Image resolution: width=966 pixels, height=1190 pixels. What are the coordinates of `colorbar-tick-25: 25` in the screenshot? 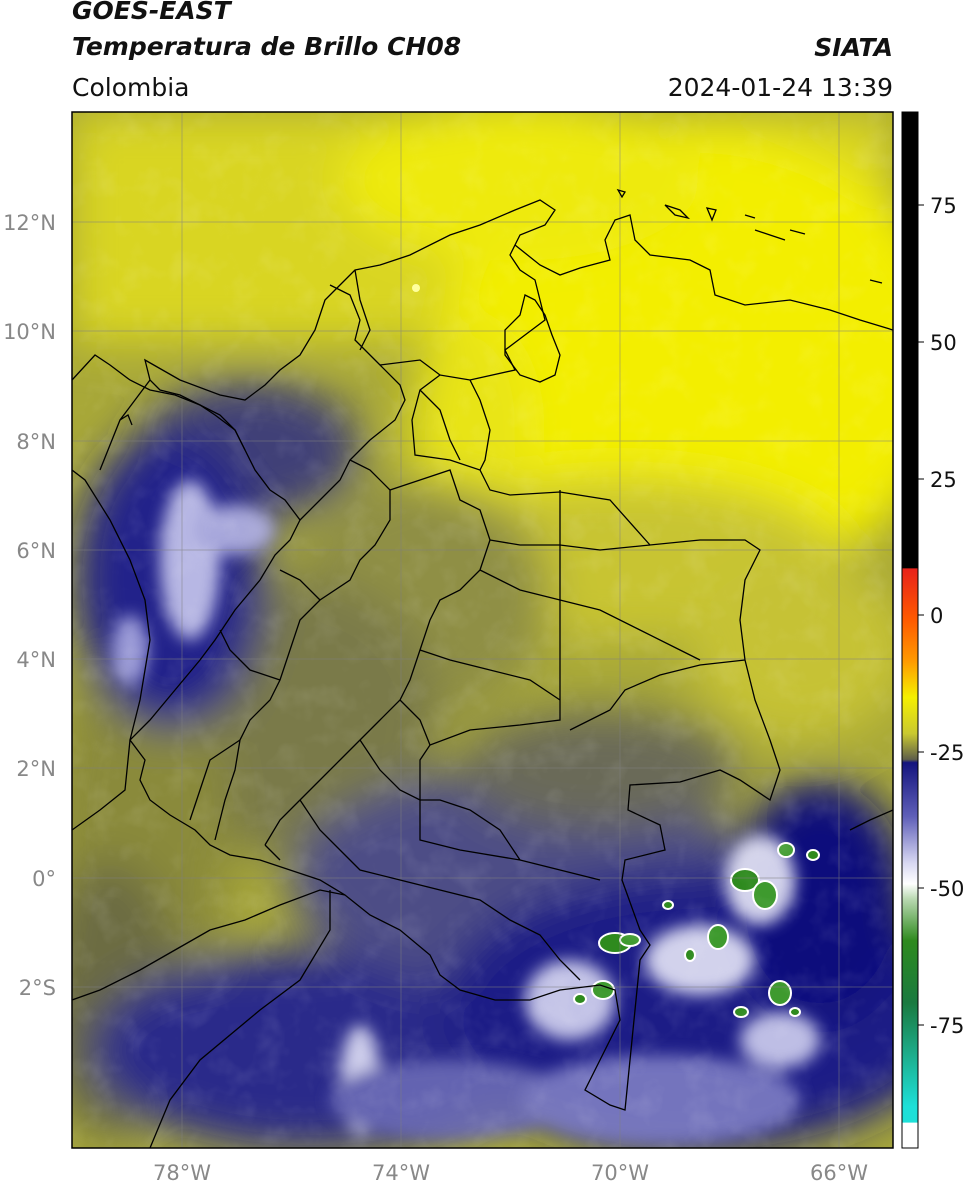 It's located at (943, 480).